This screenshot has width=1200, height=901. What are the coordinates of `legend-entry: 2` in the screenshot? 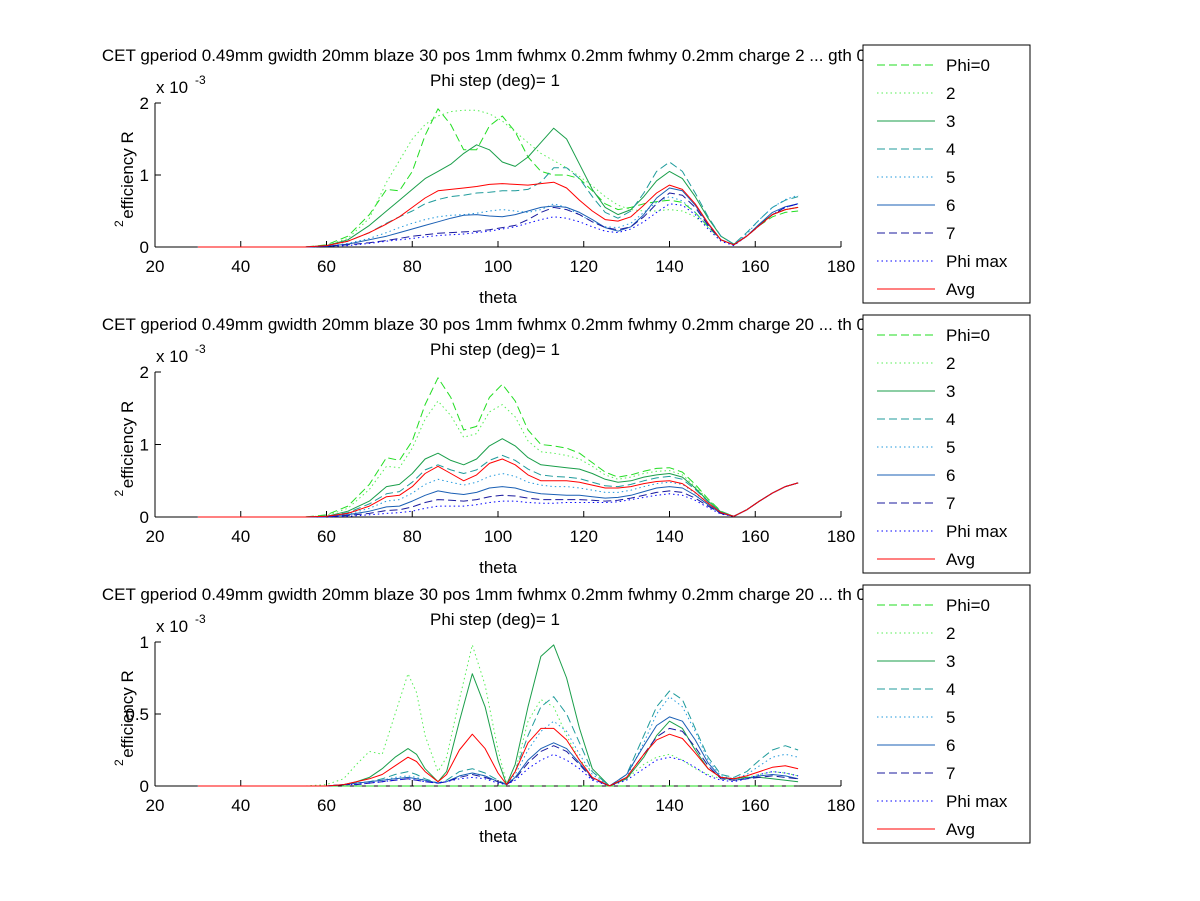 It's located at (950, 633).